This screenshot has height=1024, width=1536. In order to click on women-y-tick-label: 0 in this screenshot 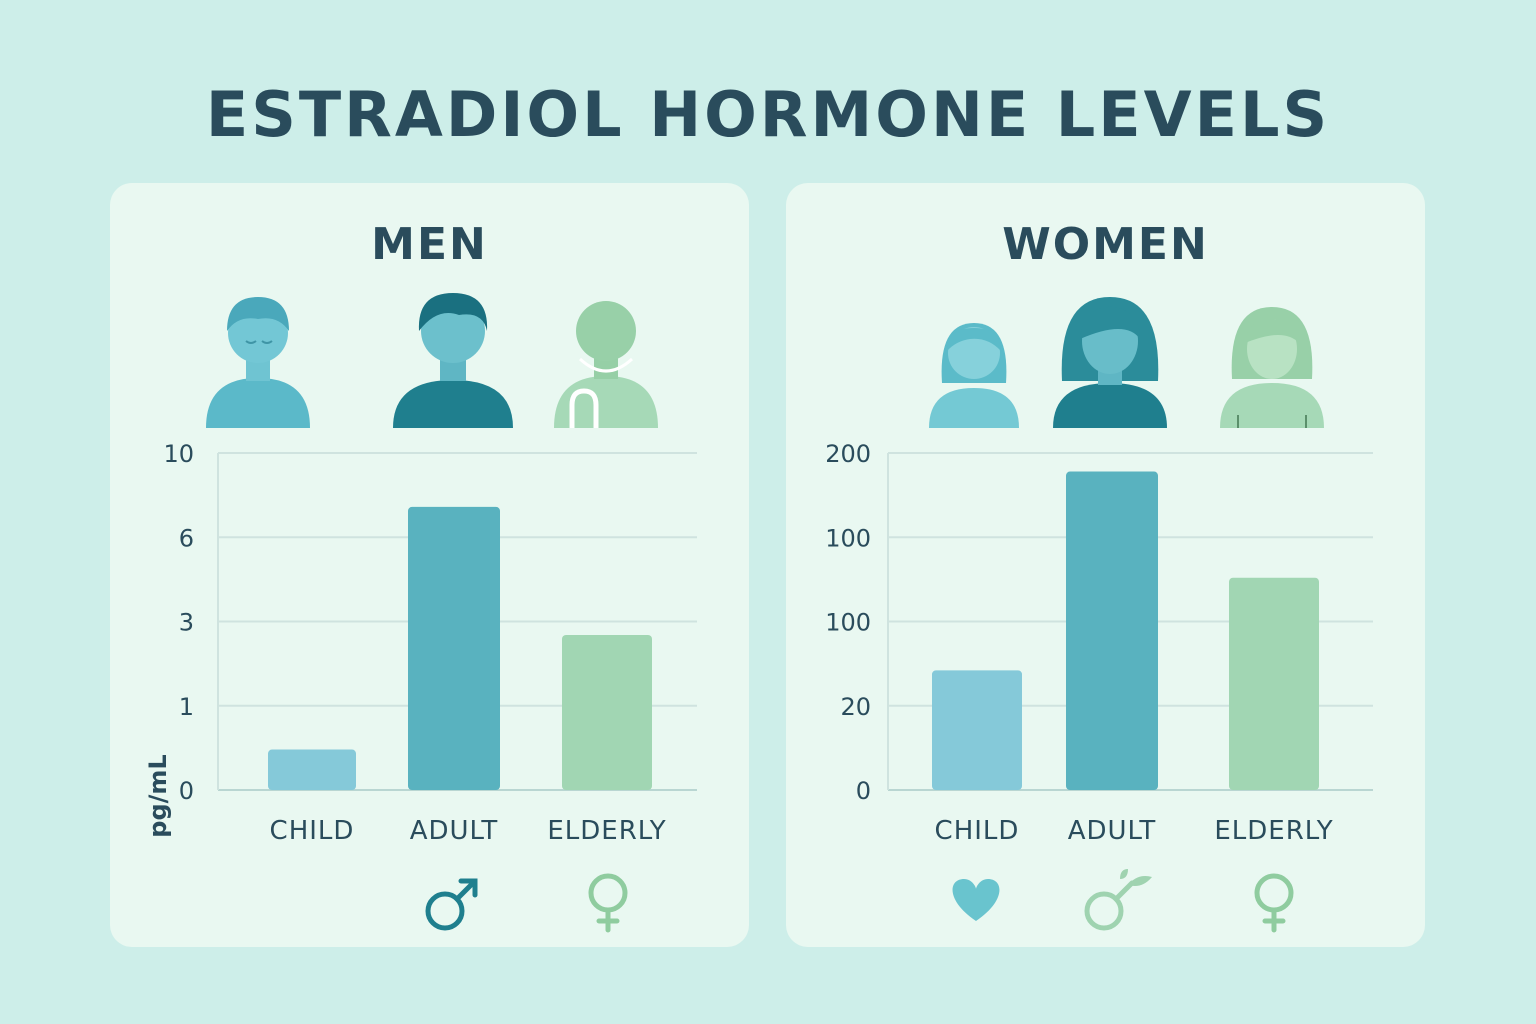, I will do `click(863, 791)`.